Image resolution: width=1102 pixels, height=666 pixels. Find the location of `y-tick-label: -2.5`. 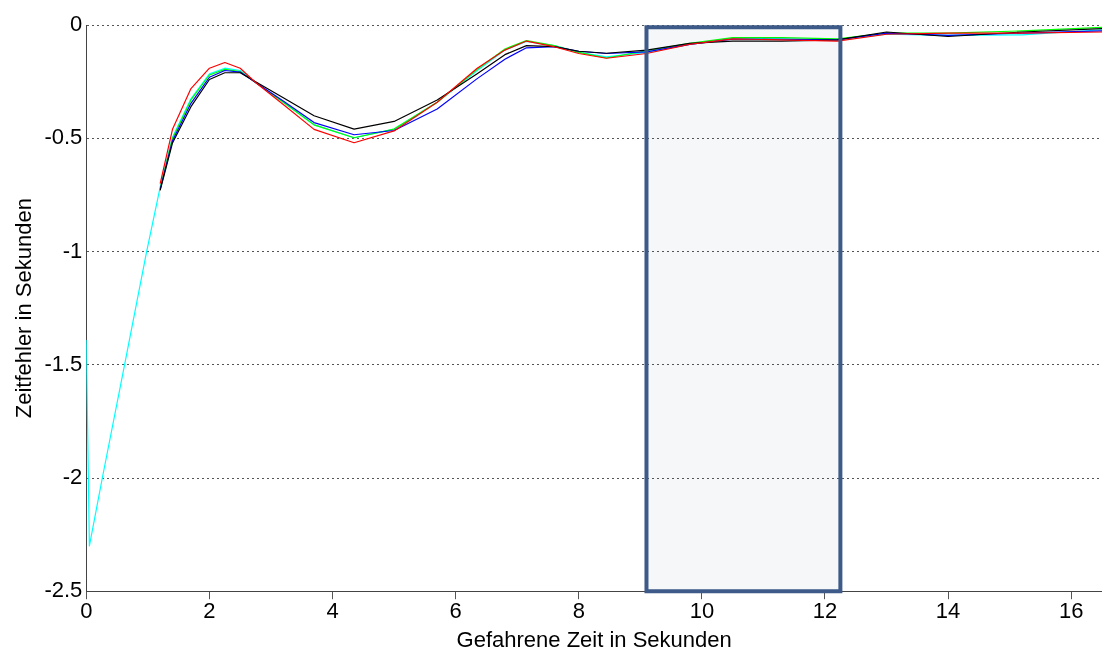

y-tick-label: -2.5 is located at coordinates (63, 590).